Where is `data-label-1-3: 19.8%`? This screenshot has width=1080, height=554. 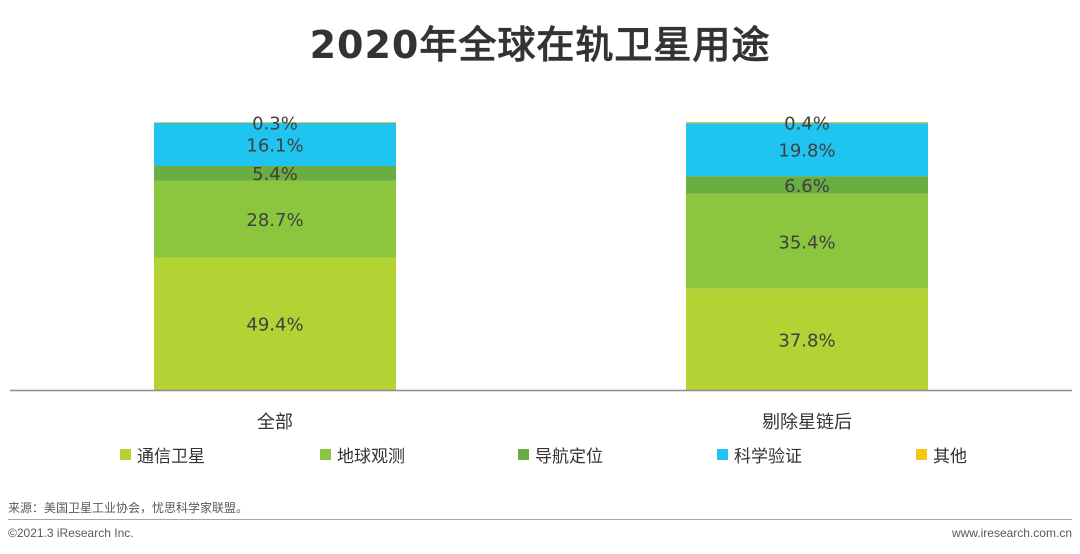
data-label-1-3: 19.8% is located at coordinates (806, 151).